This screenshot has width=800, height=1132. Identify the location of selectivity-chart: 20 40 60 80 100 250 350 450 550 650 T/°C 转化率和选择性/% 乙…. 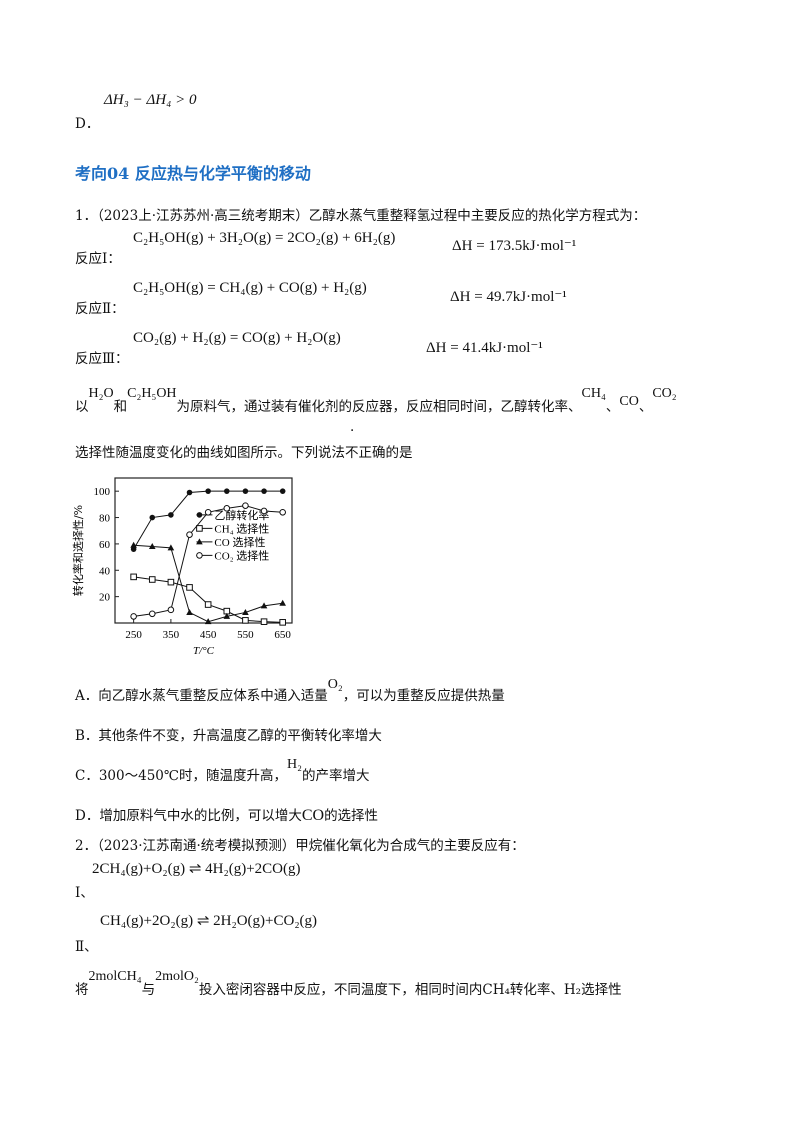
(182, 567).